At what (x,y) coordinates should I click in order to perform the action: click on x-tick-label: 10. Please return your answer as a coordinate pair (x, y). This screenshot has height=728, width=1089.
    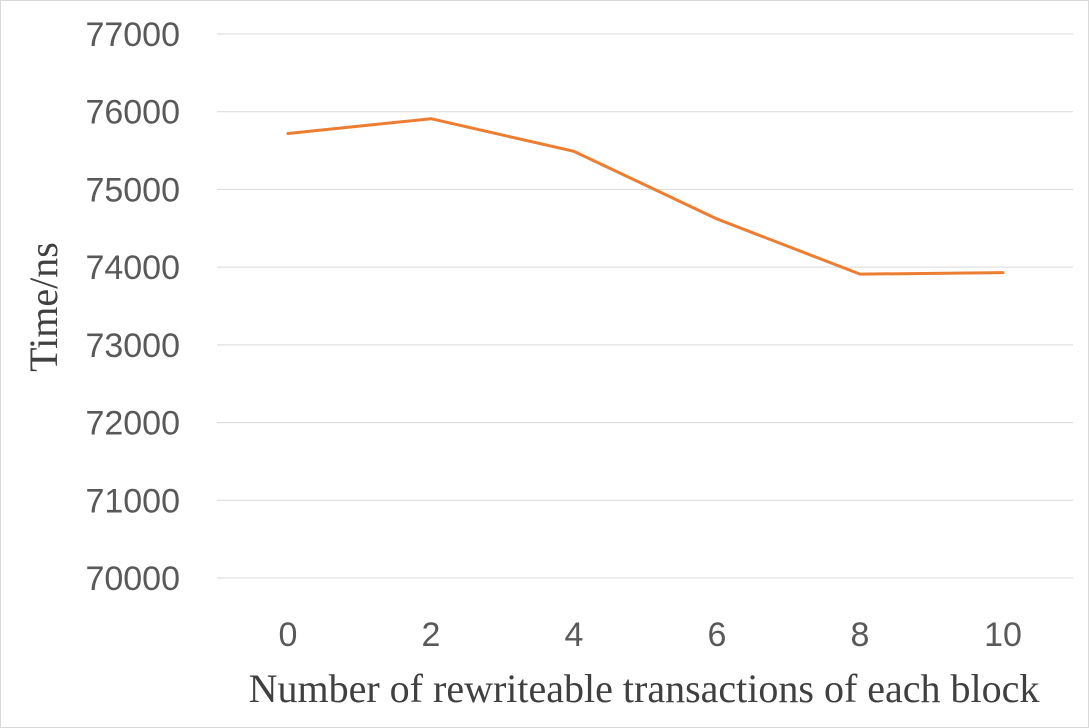
    Looking at the image, I should click on (1003, 635).